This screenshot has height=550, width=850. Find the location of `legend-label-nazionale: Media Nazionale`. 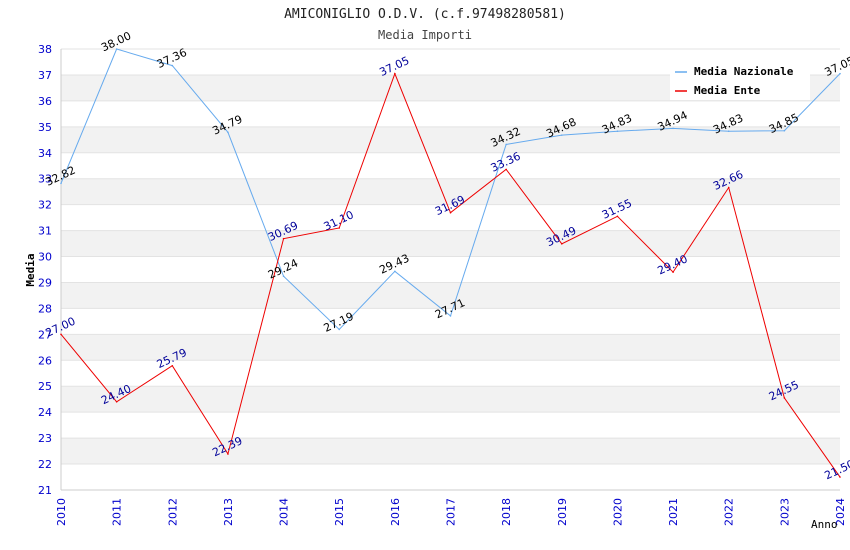

legend-label-nazionale: Media Nazionale is located at coordinates (744, 71).